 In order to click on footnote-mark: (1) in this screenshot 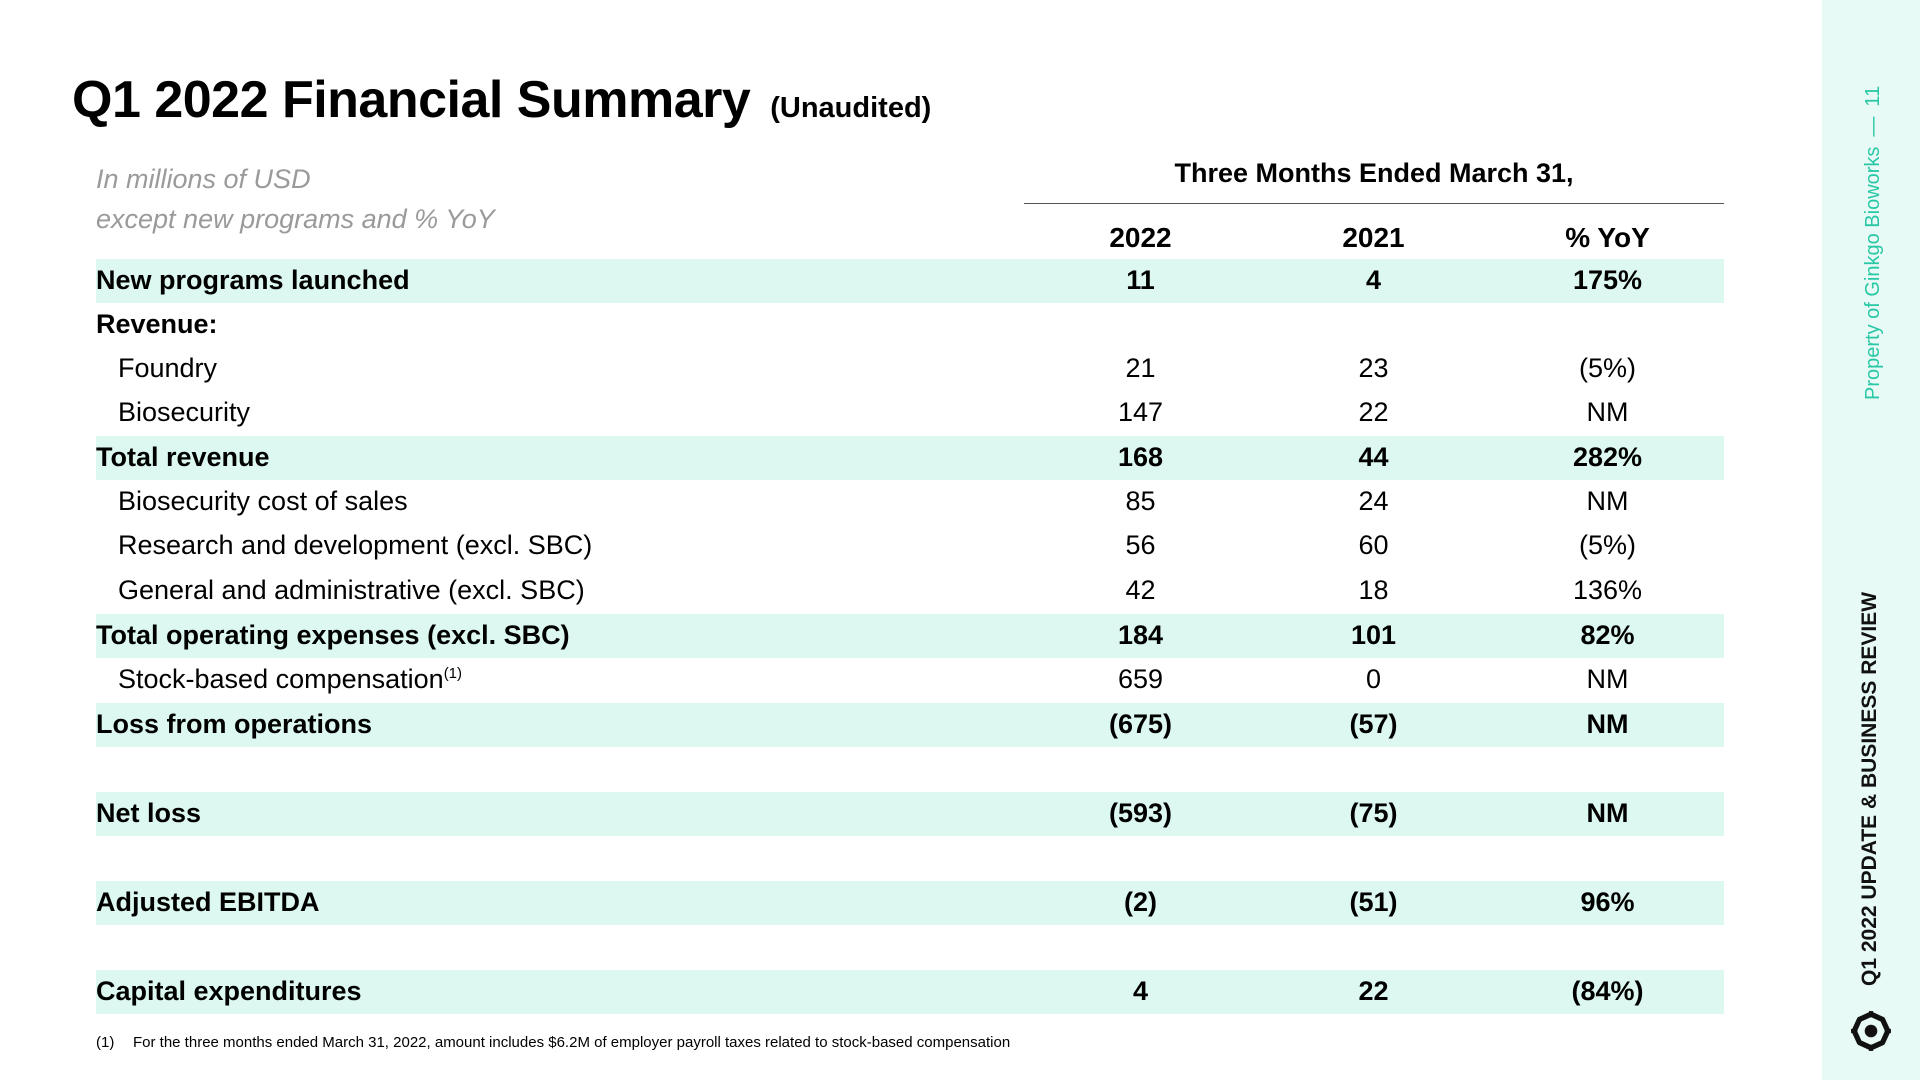, I will do `click(453, 673)`.